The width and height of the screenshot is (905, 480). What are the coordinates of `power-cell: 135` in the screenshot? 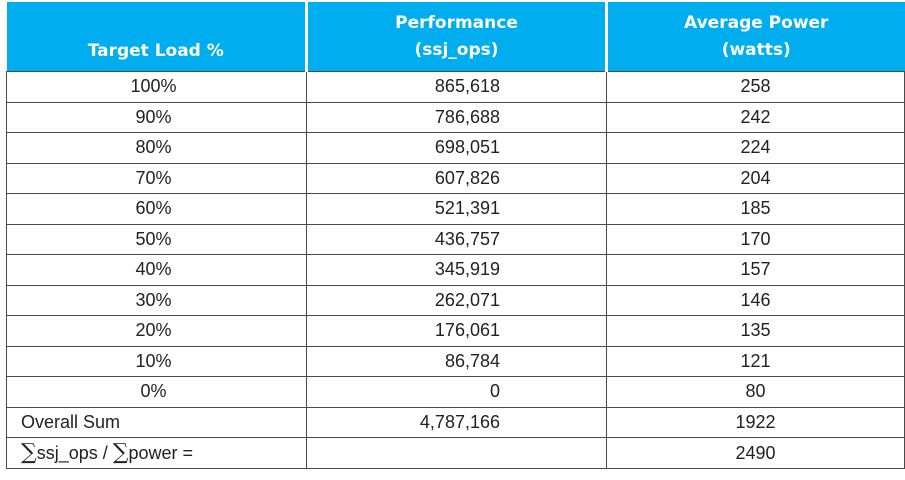 It's located at (755, 331).